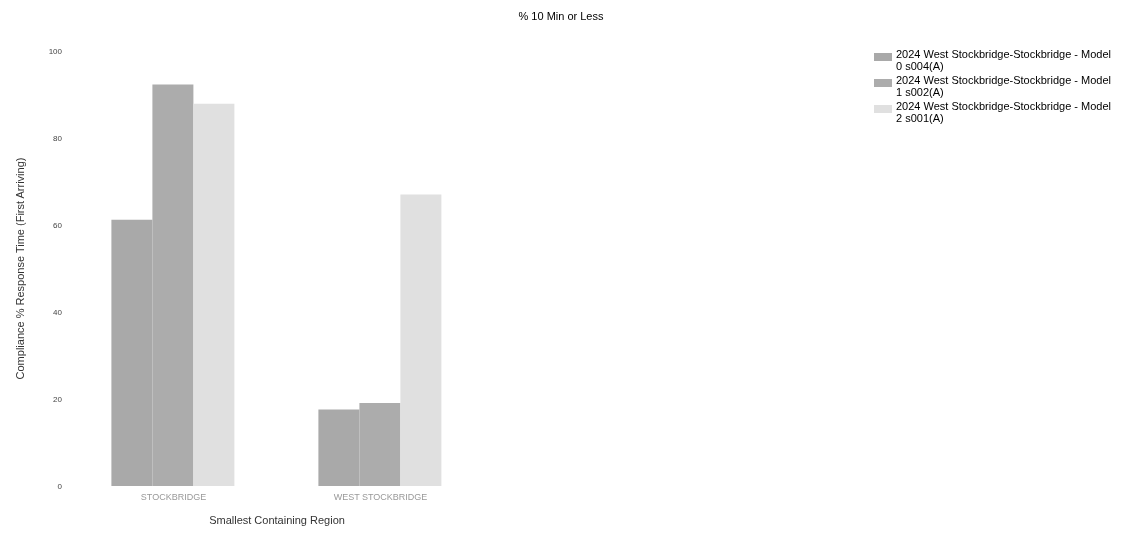  Describe the element at coordinates (1004, 60) in the screenshot. I see `legend-label: 2024 West Stockbridge-Stockbridge - Model 0 s004(A)` at that location.